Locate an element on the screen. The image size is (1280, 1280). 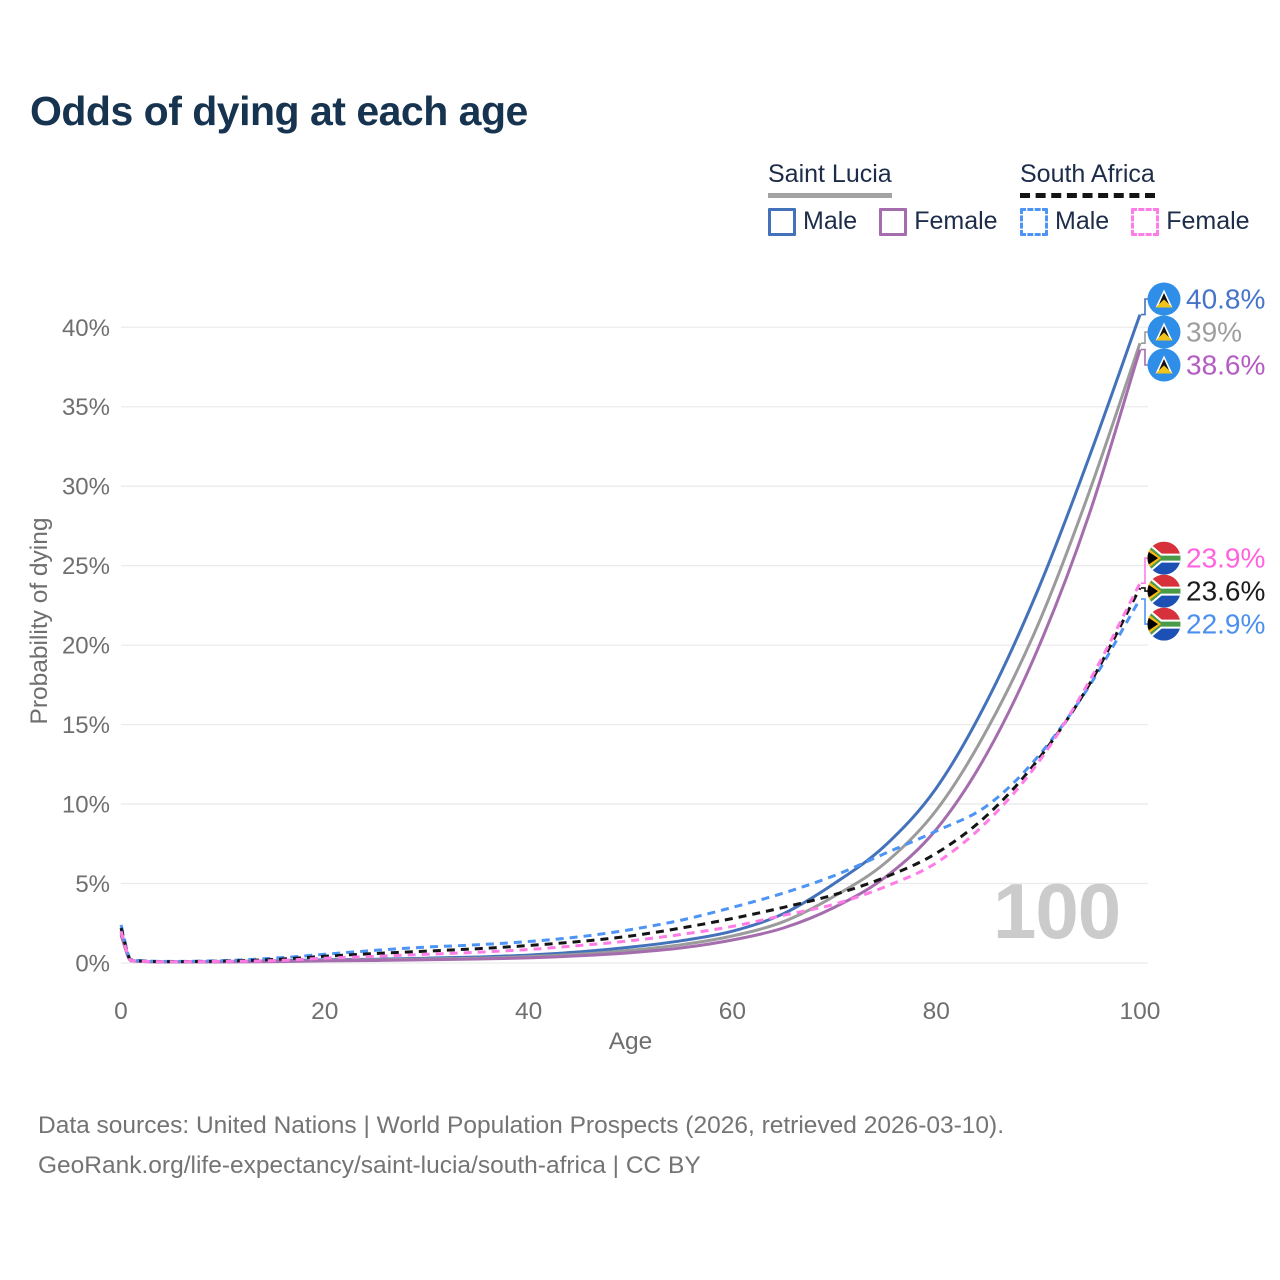
legend-swatch-south-africa-male is located at coordinates (1034, 221).